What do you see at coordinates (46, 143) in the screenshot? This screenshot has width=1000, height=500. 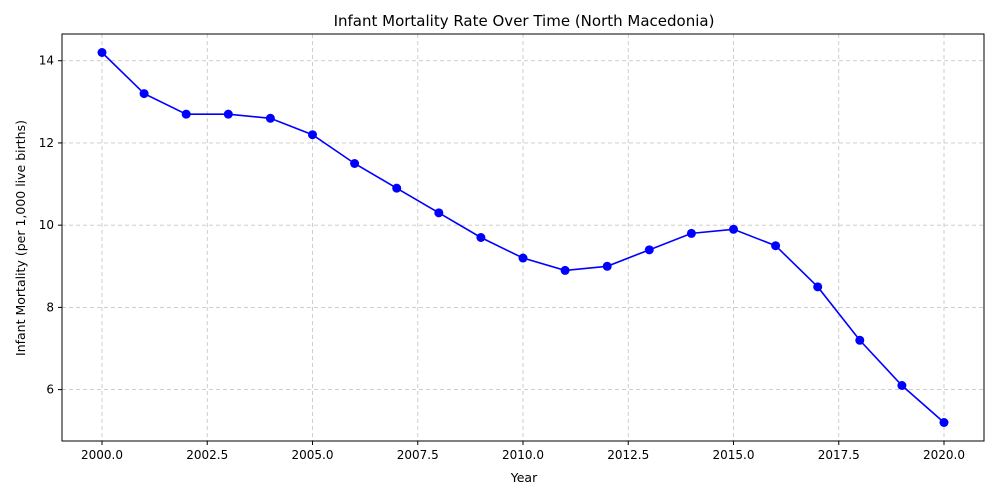 I see `y-tick-label: 12` at bounding box center [46, 143].